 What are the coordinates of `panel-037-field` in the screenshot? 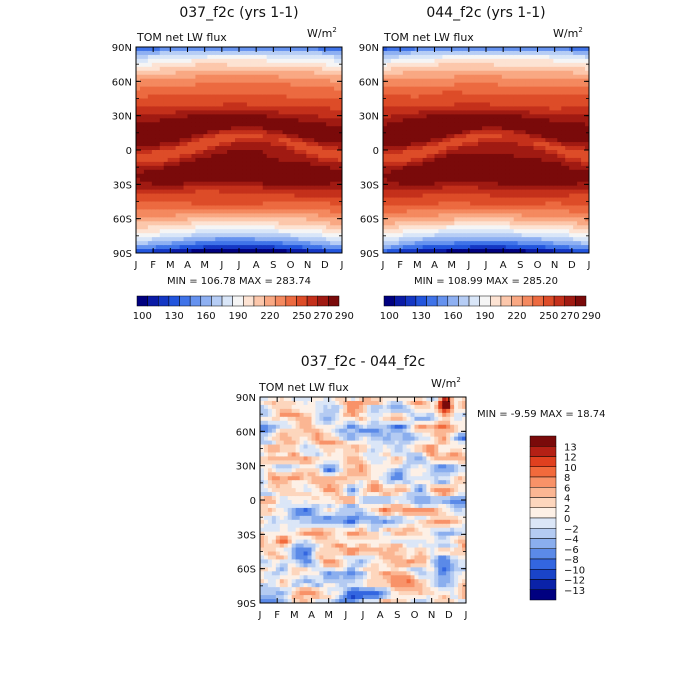 It's located at (239, 150).